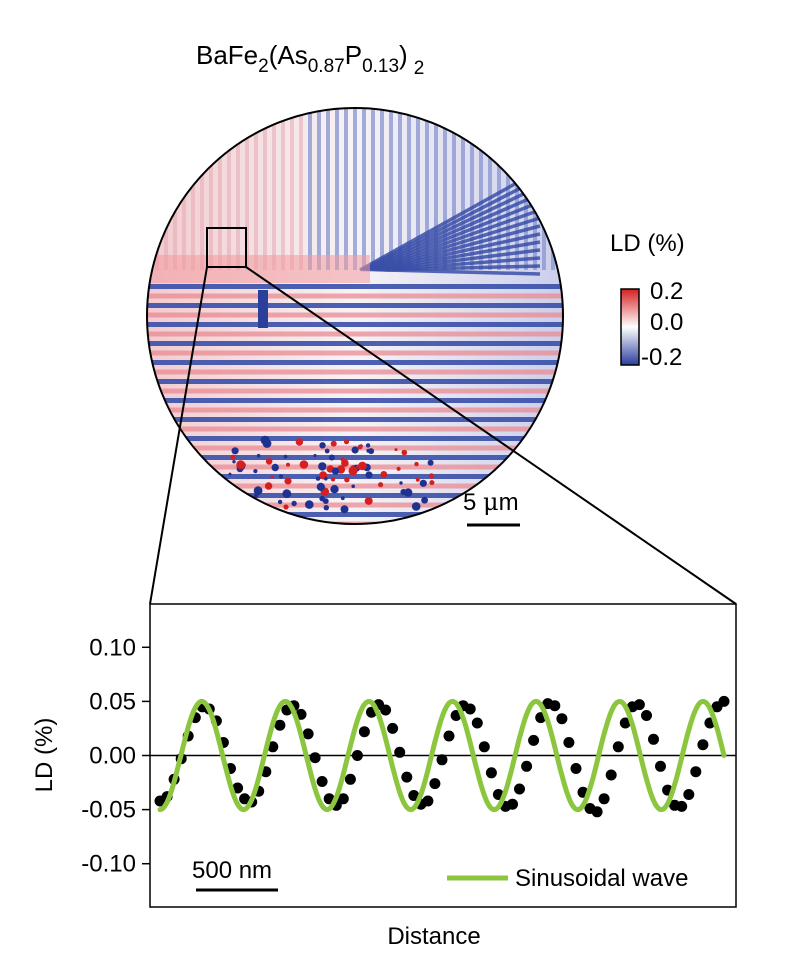 This screenshot has height=965, width=801. Describe the element at coordinates (630, 327) in the screenshot. I see `colorbar` at that location.